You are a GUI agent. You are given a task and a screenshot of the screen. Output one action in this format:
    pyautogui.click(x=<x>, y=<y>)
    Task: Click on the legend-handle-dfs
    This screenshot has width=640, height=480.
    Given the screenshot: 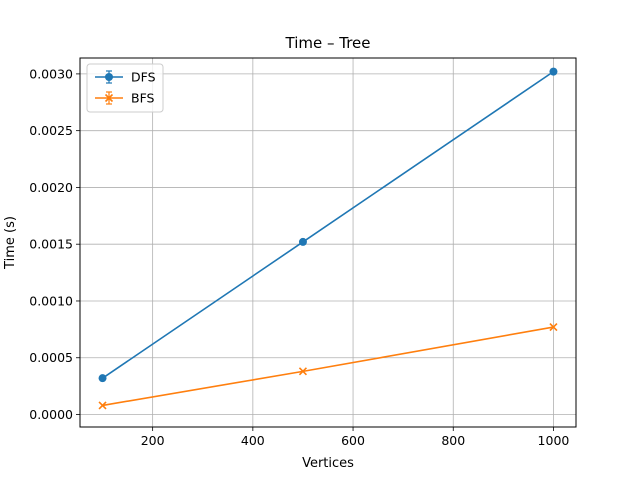 What is the action you would take?
    pyautogui.click(x=109, y=77)
    